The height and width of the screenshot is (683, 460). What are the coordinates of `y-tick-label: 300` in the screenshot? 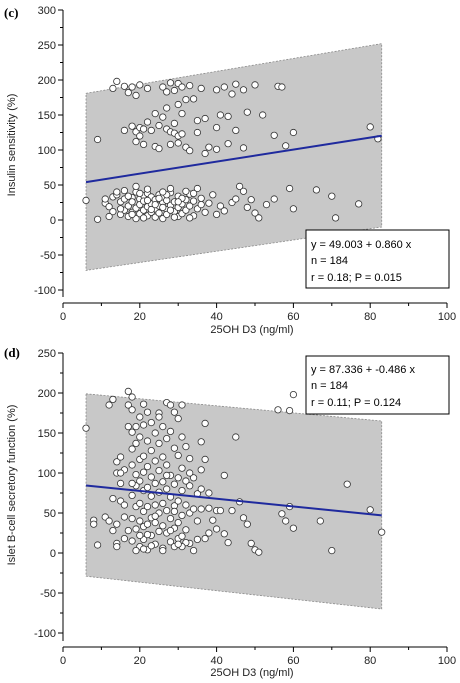 It's located at (47, 11).